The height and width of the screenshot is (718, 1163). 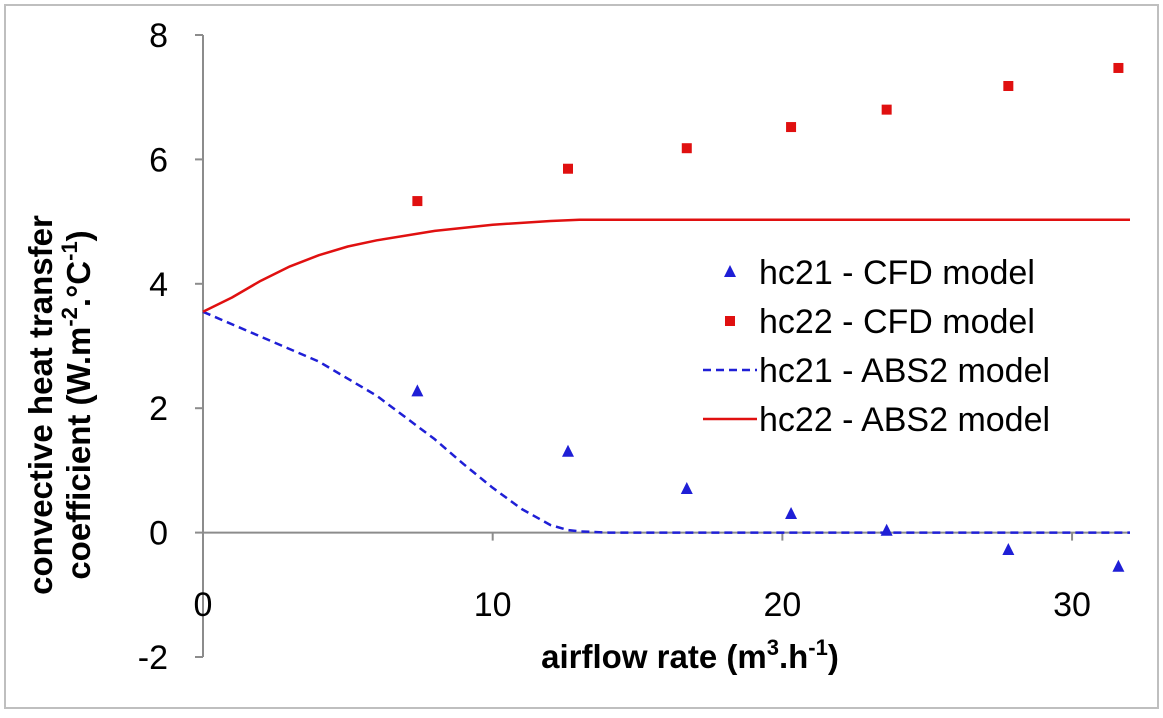 What do you see at coordinates (158, 285) in the screenshot?
I see `y-tick-label: 4` at bounding box center [158, 285].